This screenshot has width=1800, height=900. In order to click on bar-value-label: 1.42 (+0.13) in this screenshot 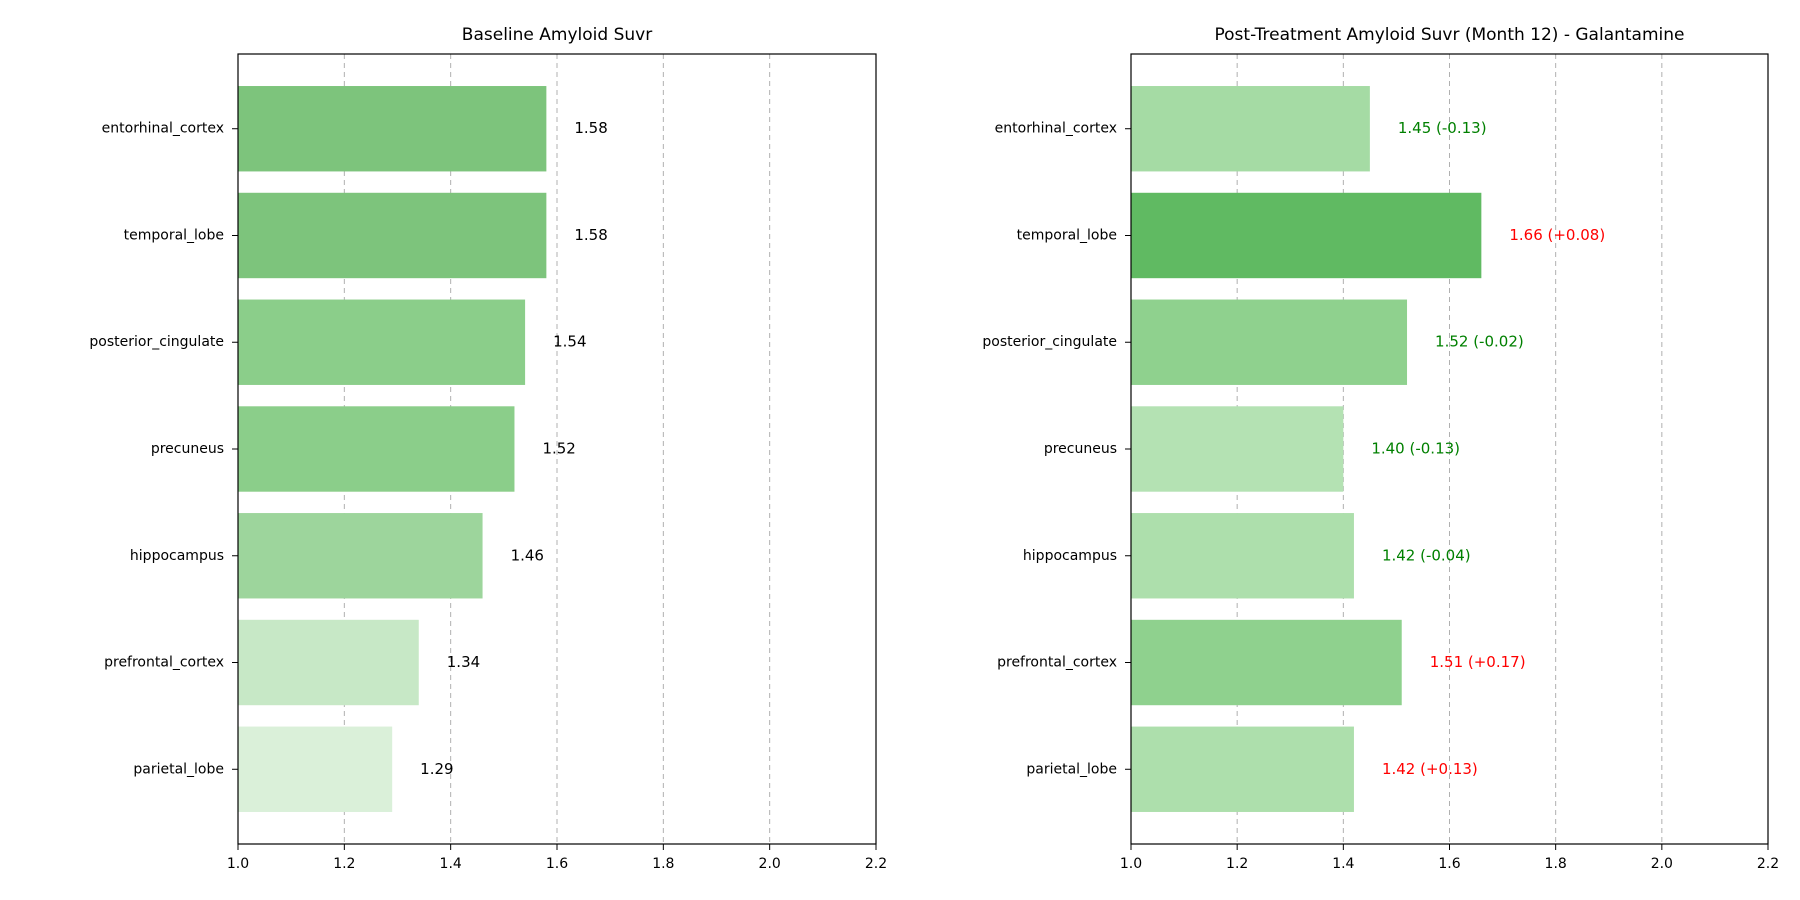, I will do `click(1430, 769)`.